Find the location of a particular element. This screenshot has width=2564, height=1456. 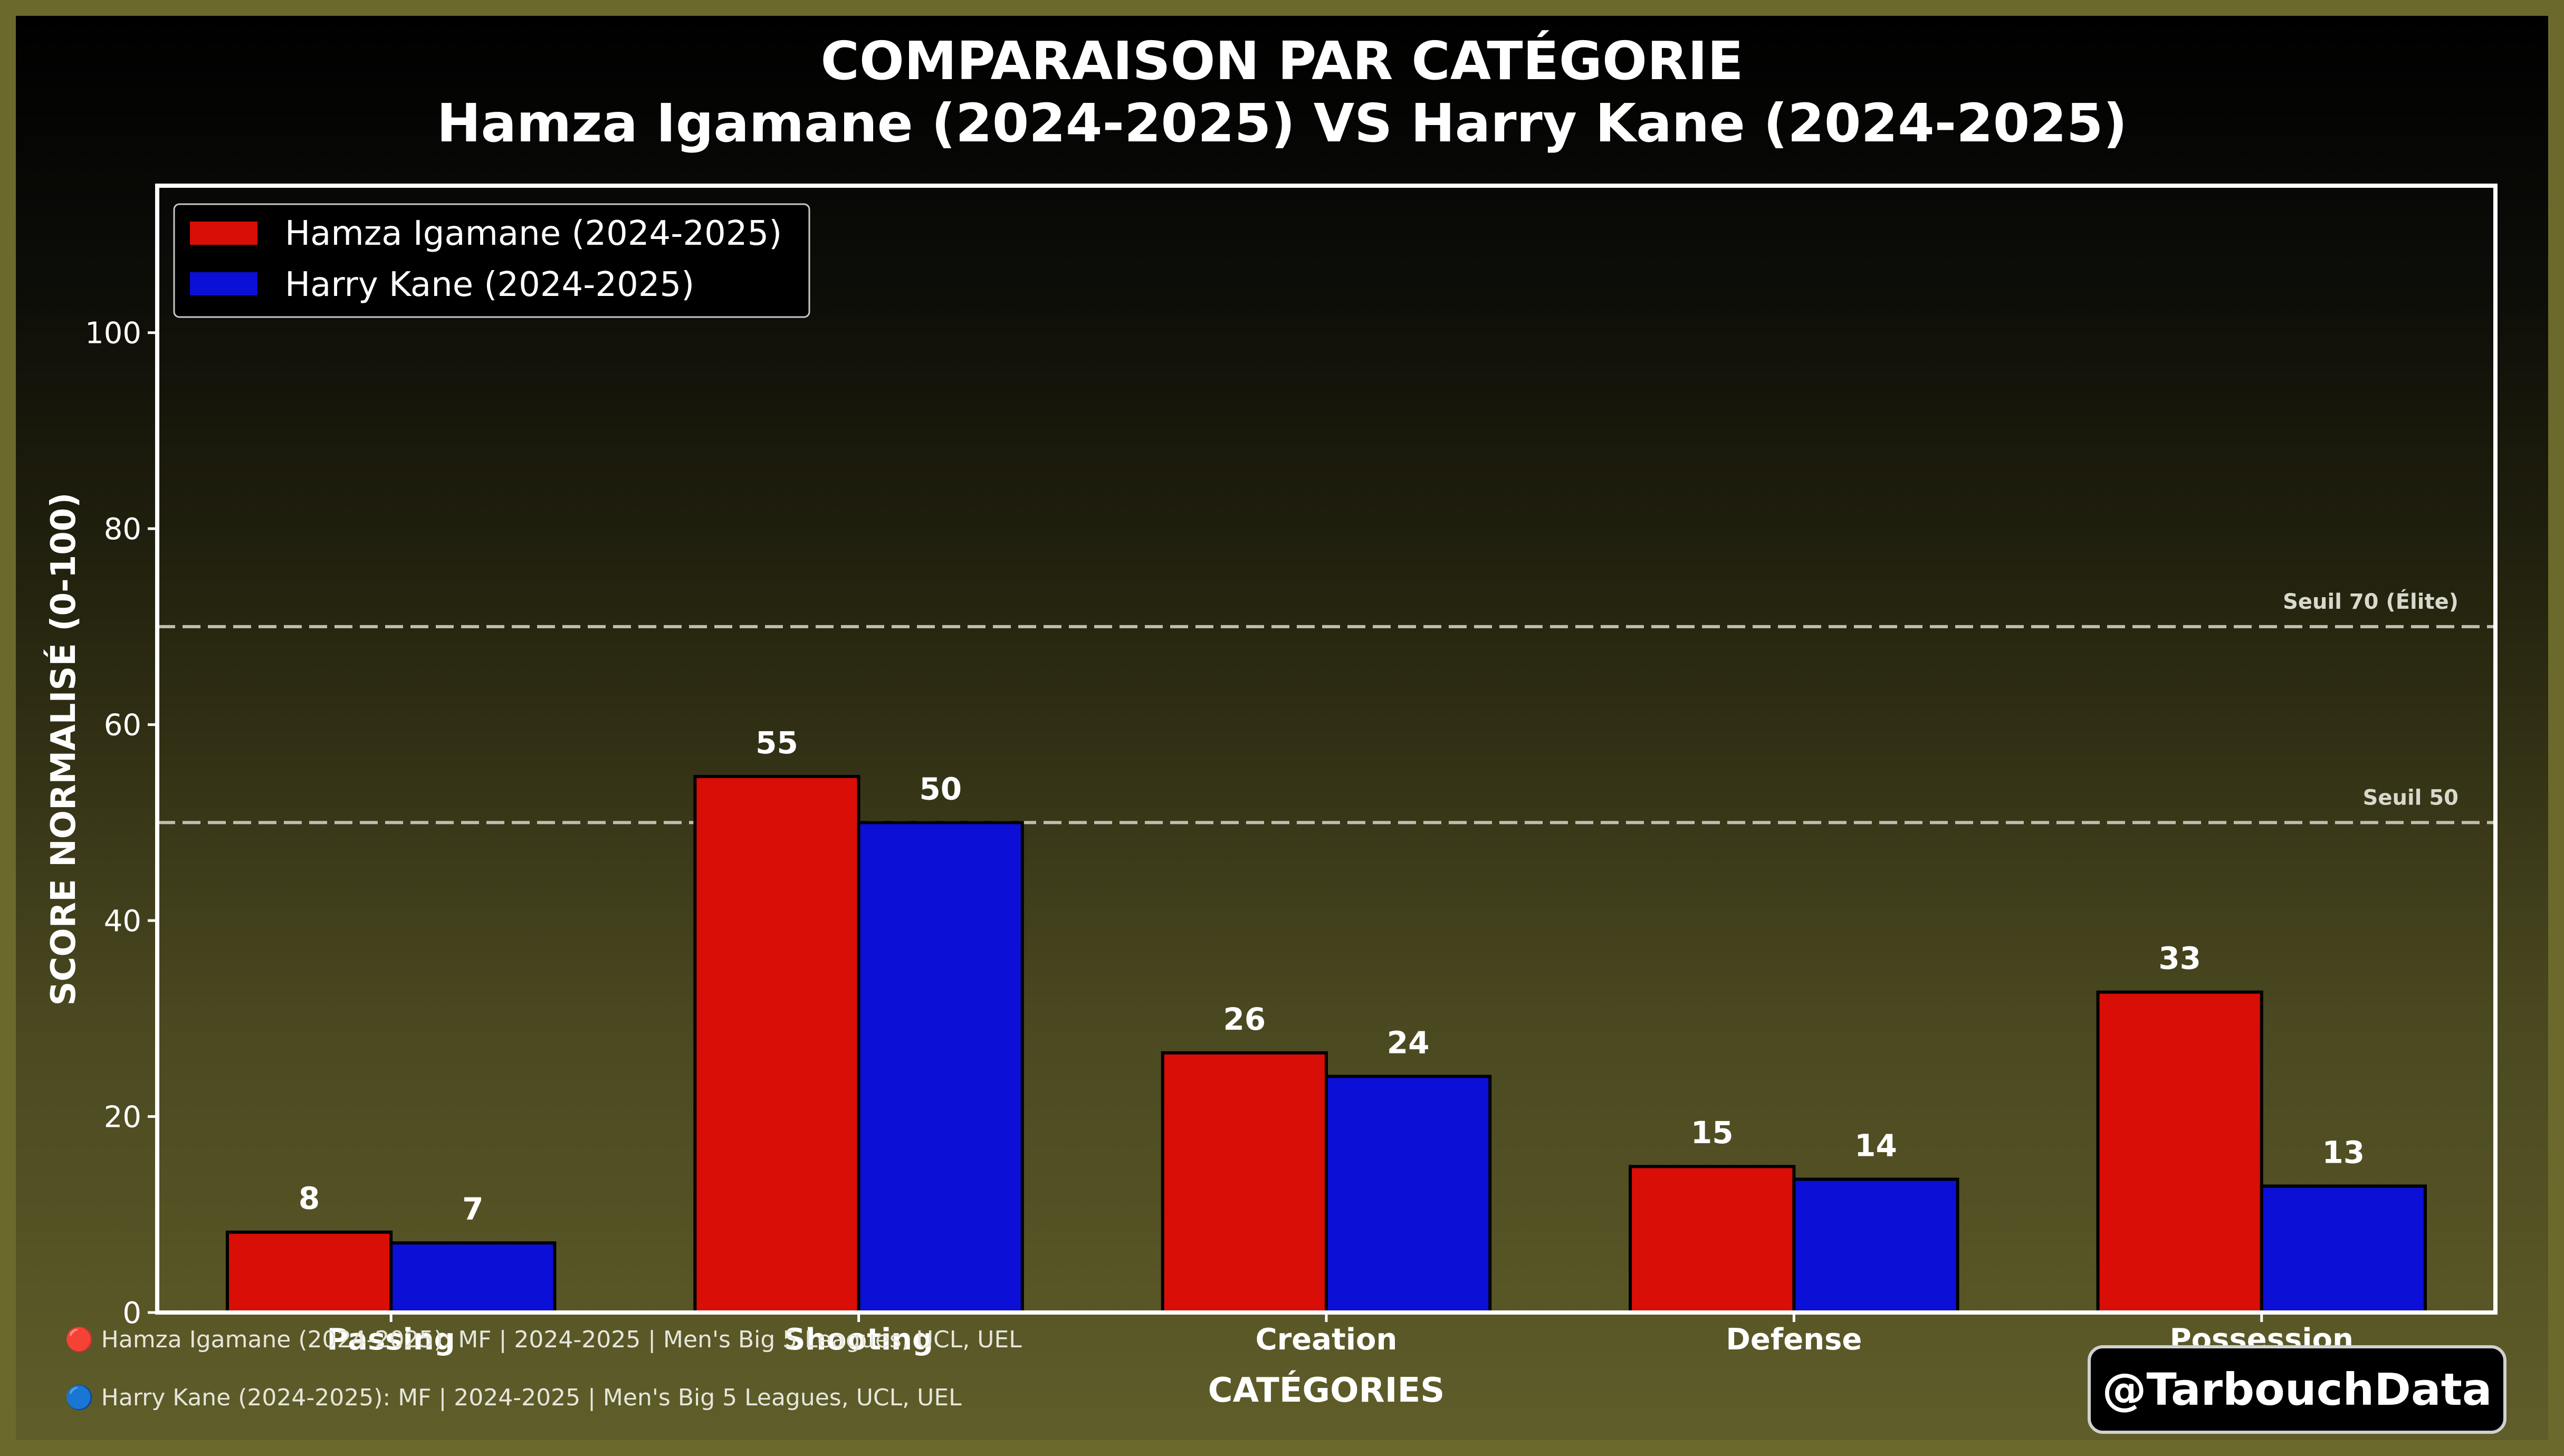

reference-line-label: Seuil 70 (Élite) is located at coordinates (2371, 601).